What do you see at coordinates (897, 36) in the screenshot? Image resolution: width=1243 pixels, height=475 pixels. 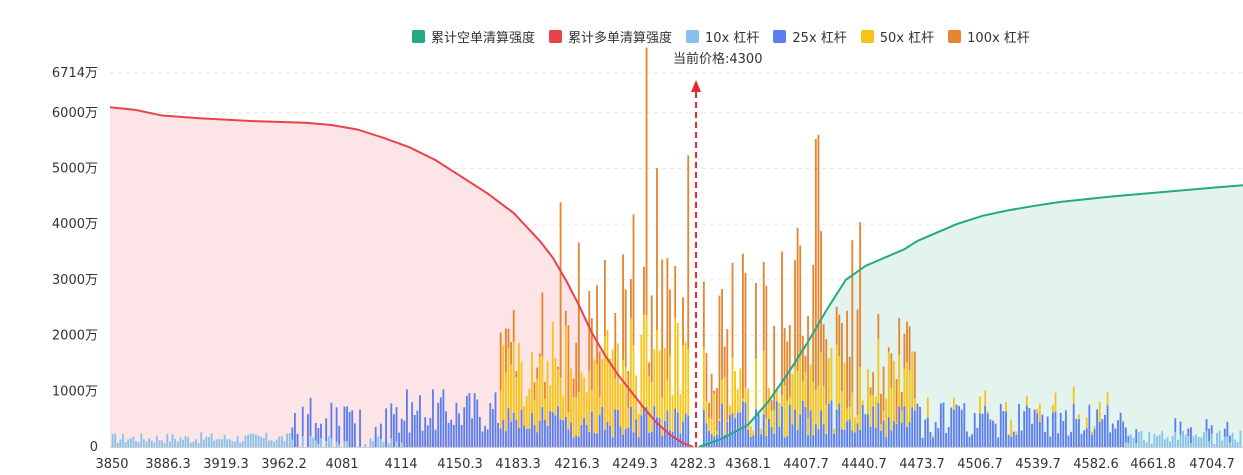 I see `legend-item-50x: 50x 杠杆` at bounding box center [897, 36].